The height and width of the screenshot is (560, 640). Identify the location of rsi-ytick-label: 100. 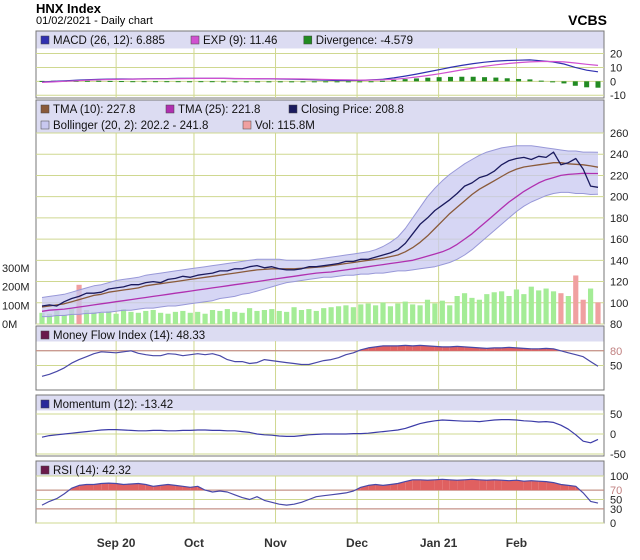
(619, 477).